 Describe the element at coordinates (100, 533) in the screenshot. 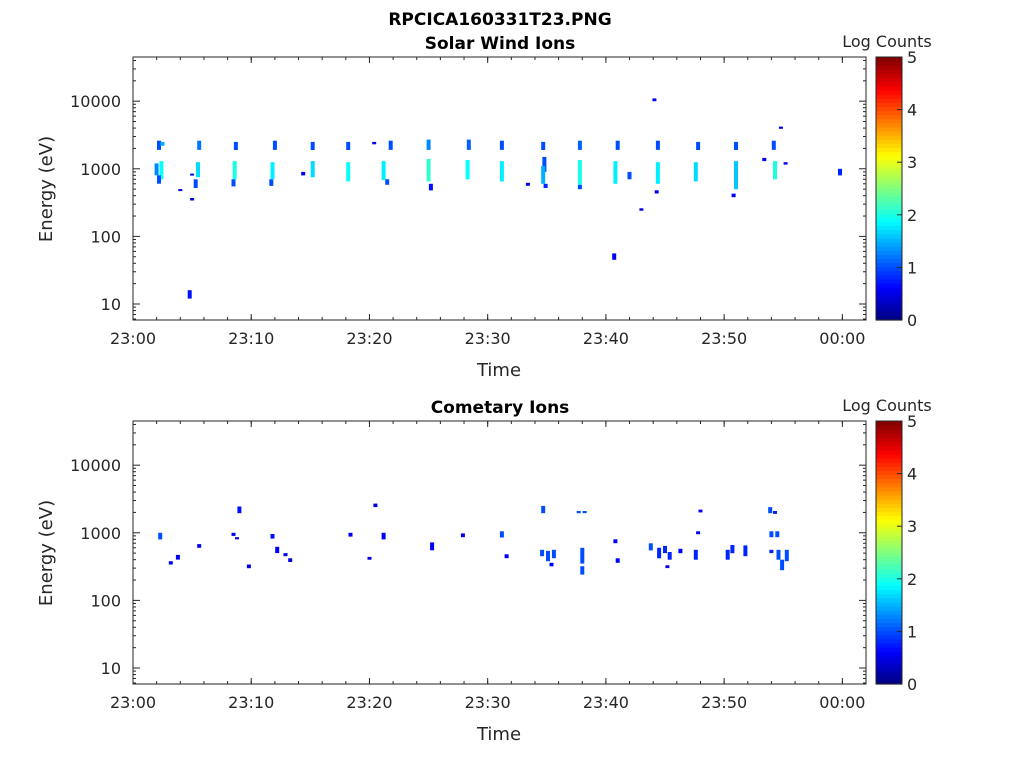

I see `y-tick-label: 1000` at that location.